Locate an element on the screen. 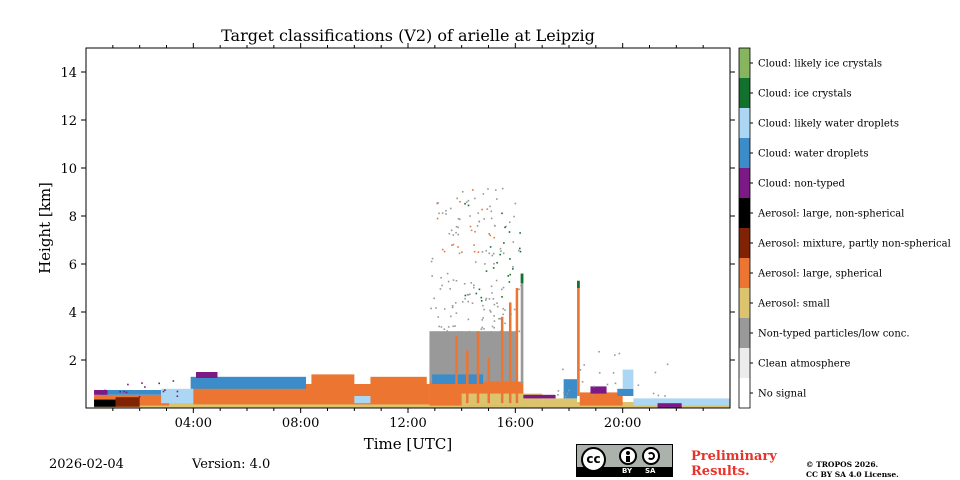  y-axis-label: Height [km] is located at coordinates (45, 228).